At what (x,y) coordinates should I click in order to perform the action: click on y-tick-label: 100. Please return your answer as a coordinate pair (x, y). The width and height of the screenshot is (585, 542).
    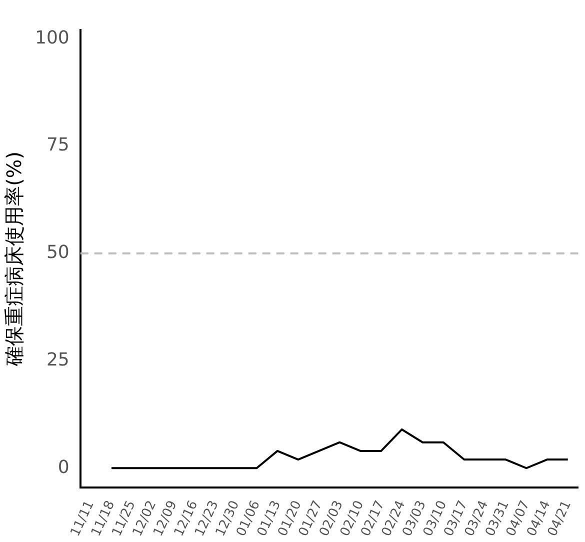
    Looking at the image, I should click on (52, 37).